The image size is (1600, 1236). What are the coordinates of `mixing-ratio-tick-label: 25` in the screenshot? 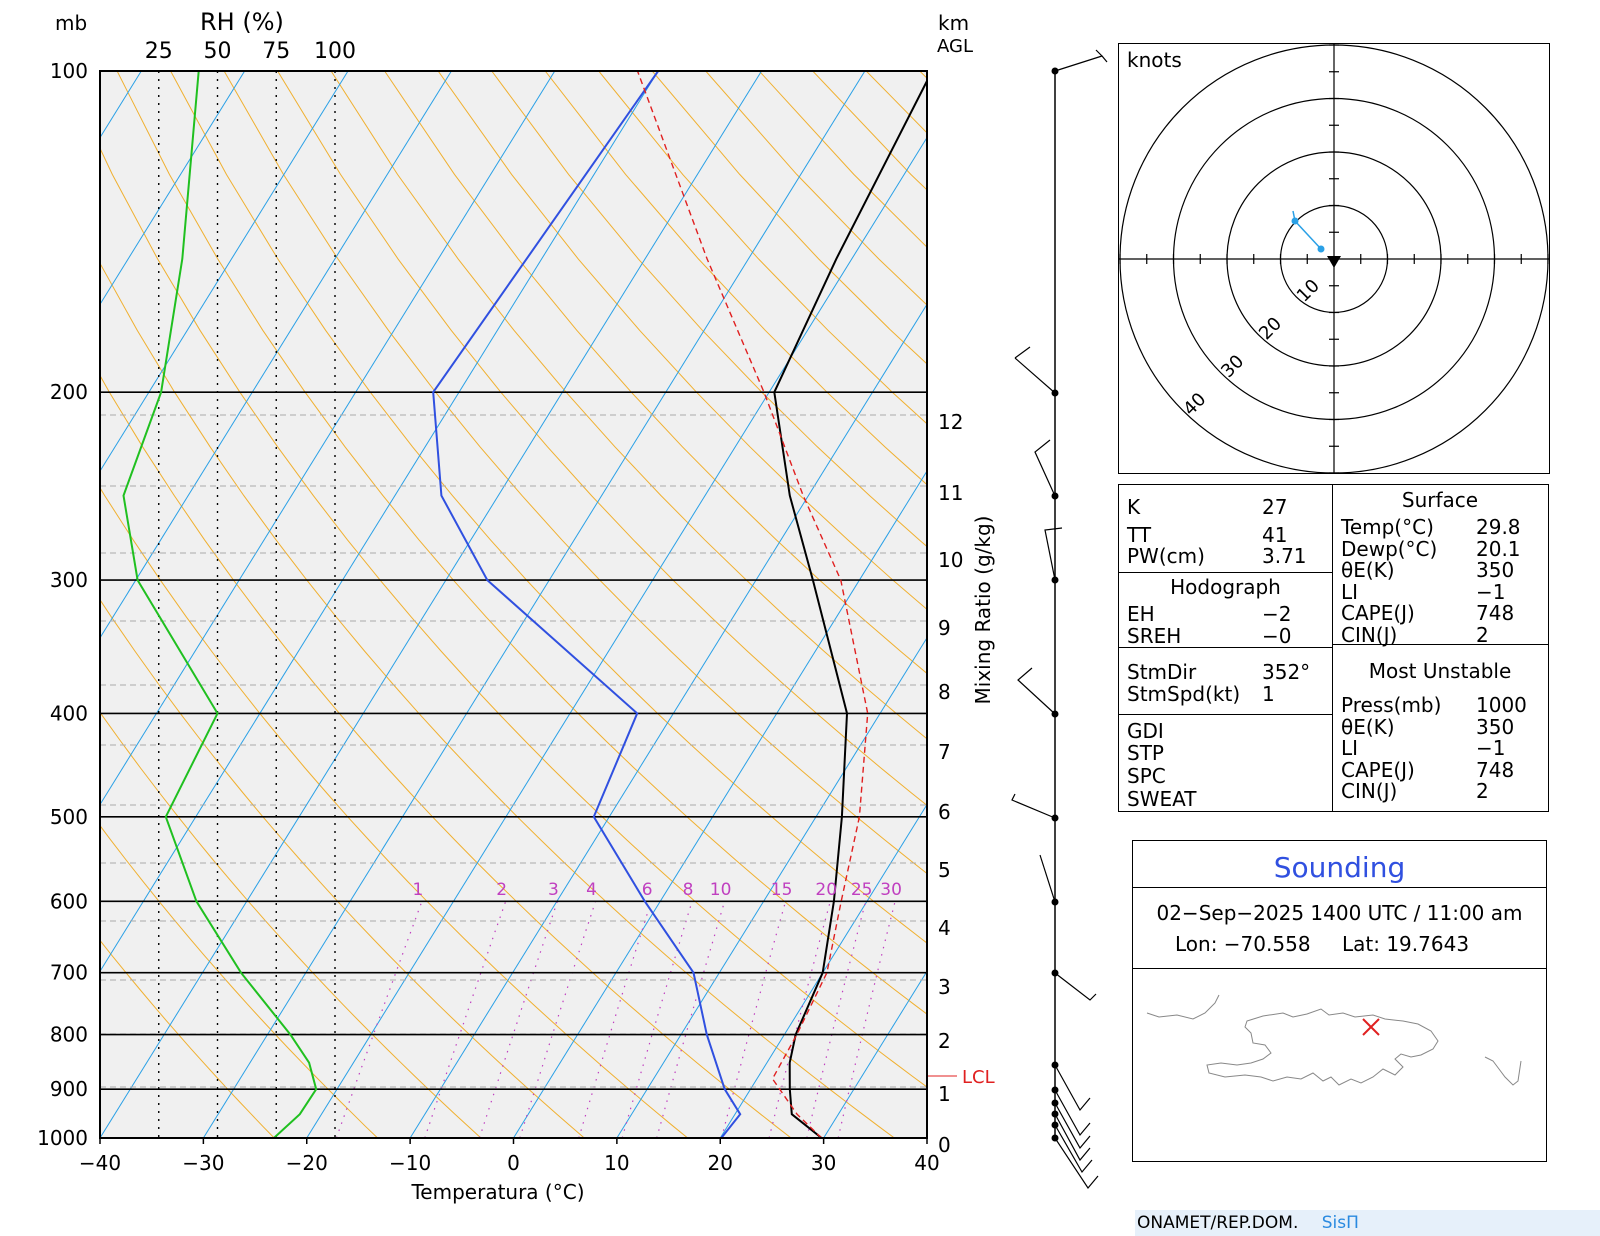 It's located at (862, 890).